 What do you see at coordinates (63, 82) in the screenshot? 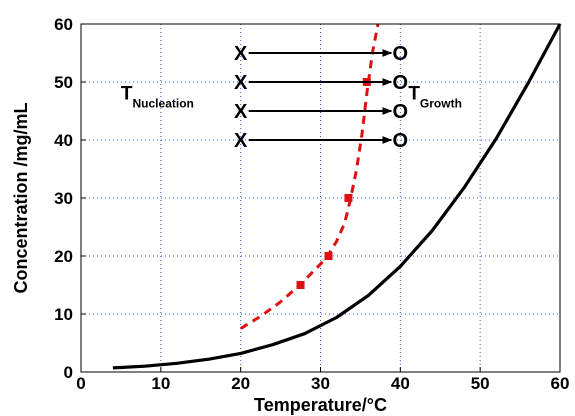
I see `y-tick-label: 50` at bounding box center [63, 82].